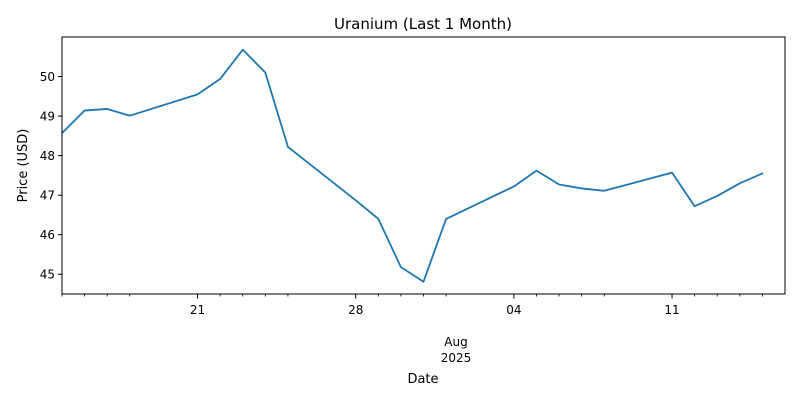 The image size is (800, 400). I want to click on y-tick-label: 47, so click(47, 196).